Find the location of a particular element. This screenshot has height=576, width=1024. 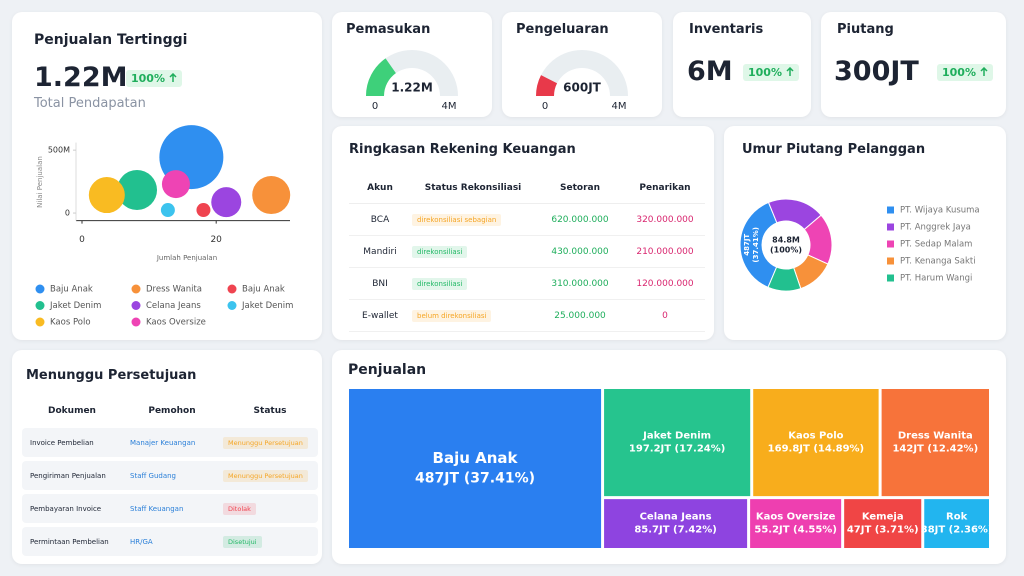

column-header: Penarikan is located at coordinates (665, 188).